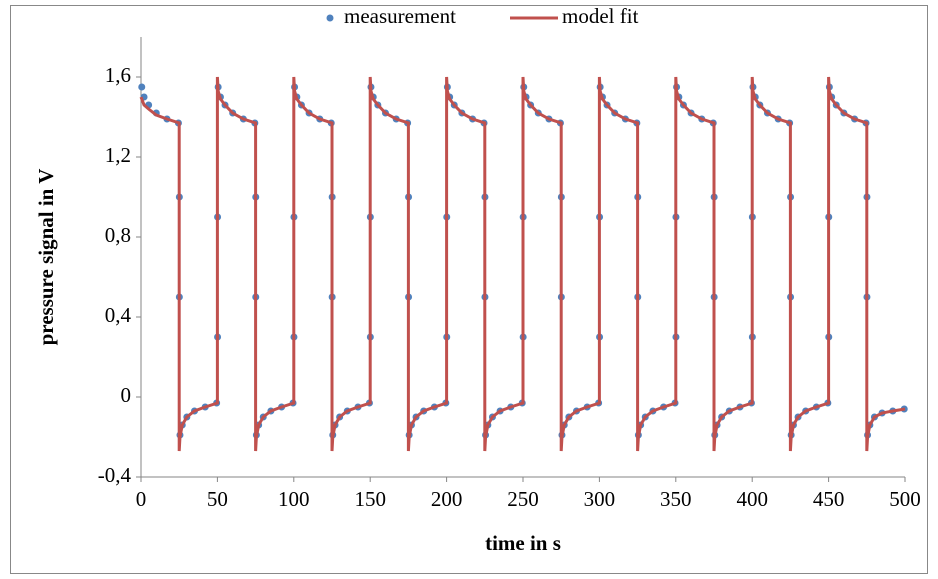 The width and height of the screenshot is (938, 579). Describe the element at coordinates (829, 499) in the screenshot. I see `x-tick-label: 450` at that location.